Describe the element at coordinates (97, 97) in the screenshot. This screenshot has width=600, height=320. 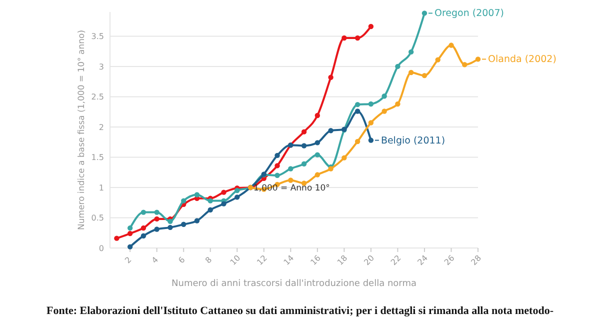
I see `y-tick-label: 2.5` at that location.